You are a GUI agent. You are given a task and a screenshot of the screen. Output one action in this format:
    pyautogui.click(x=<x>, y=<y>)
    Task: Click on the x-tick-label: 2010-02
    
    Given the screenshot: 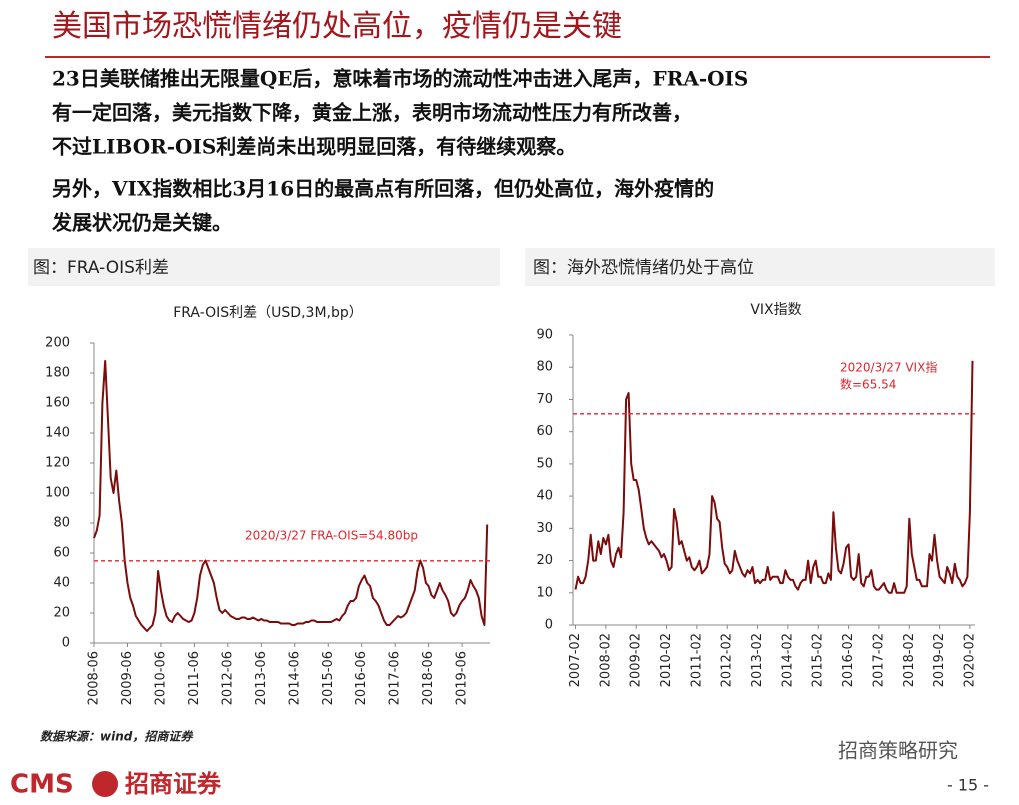 What is the action you would take?
    pyautogui.click(x=666, y=660)
    